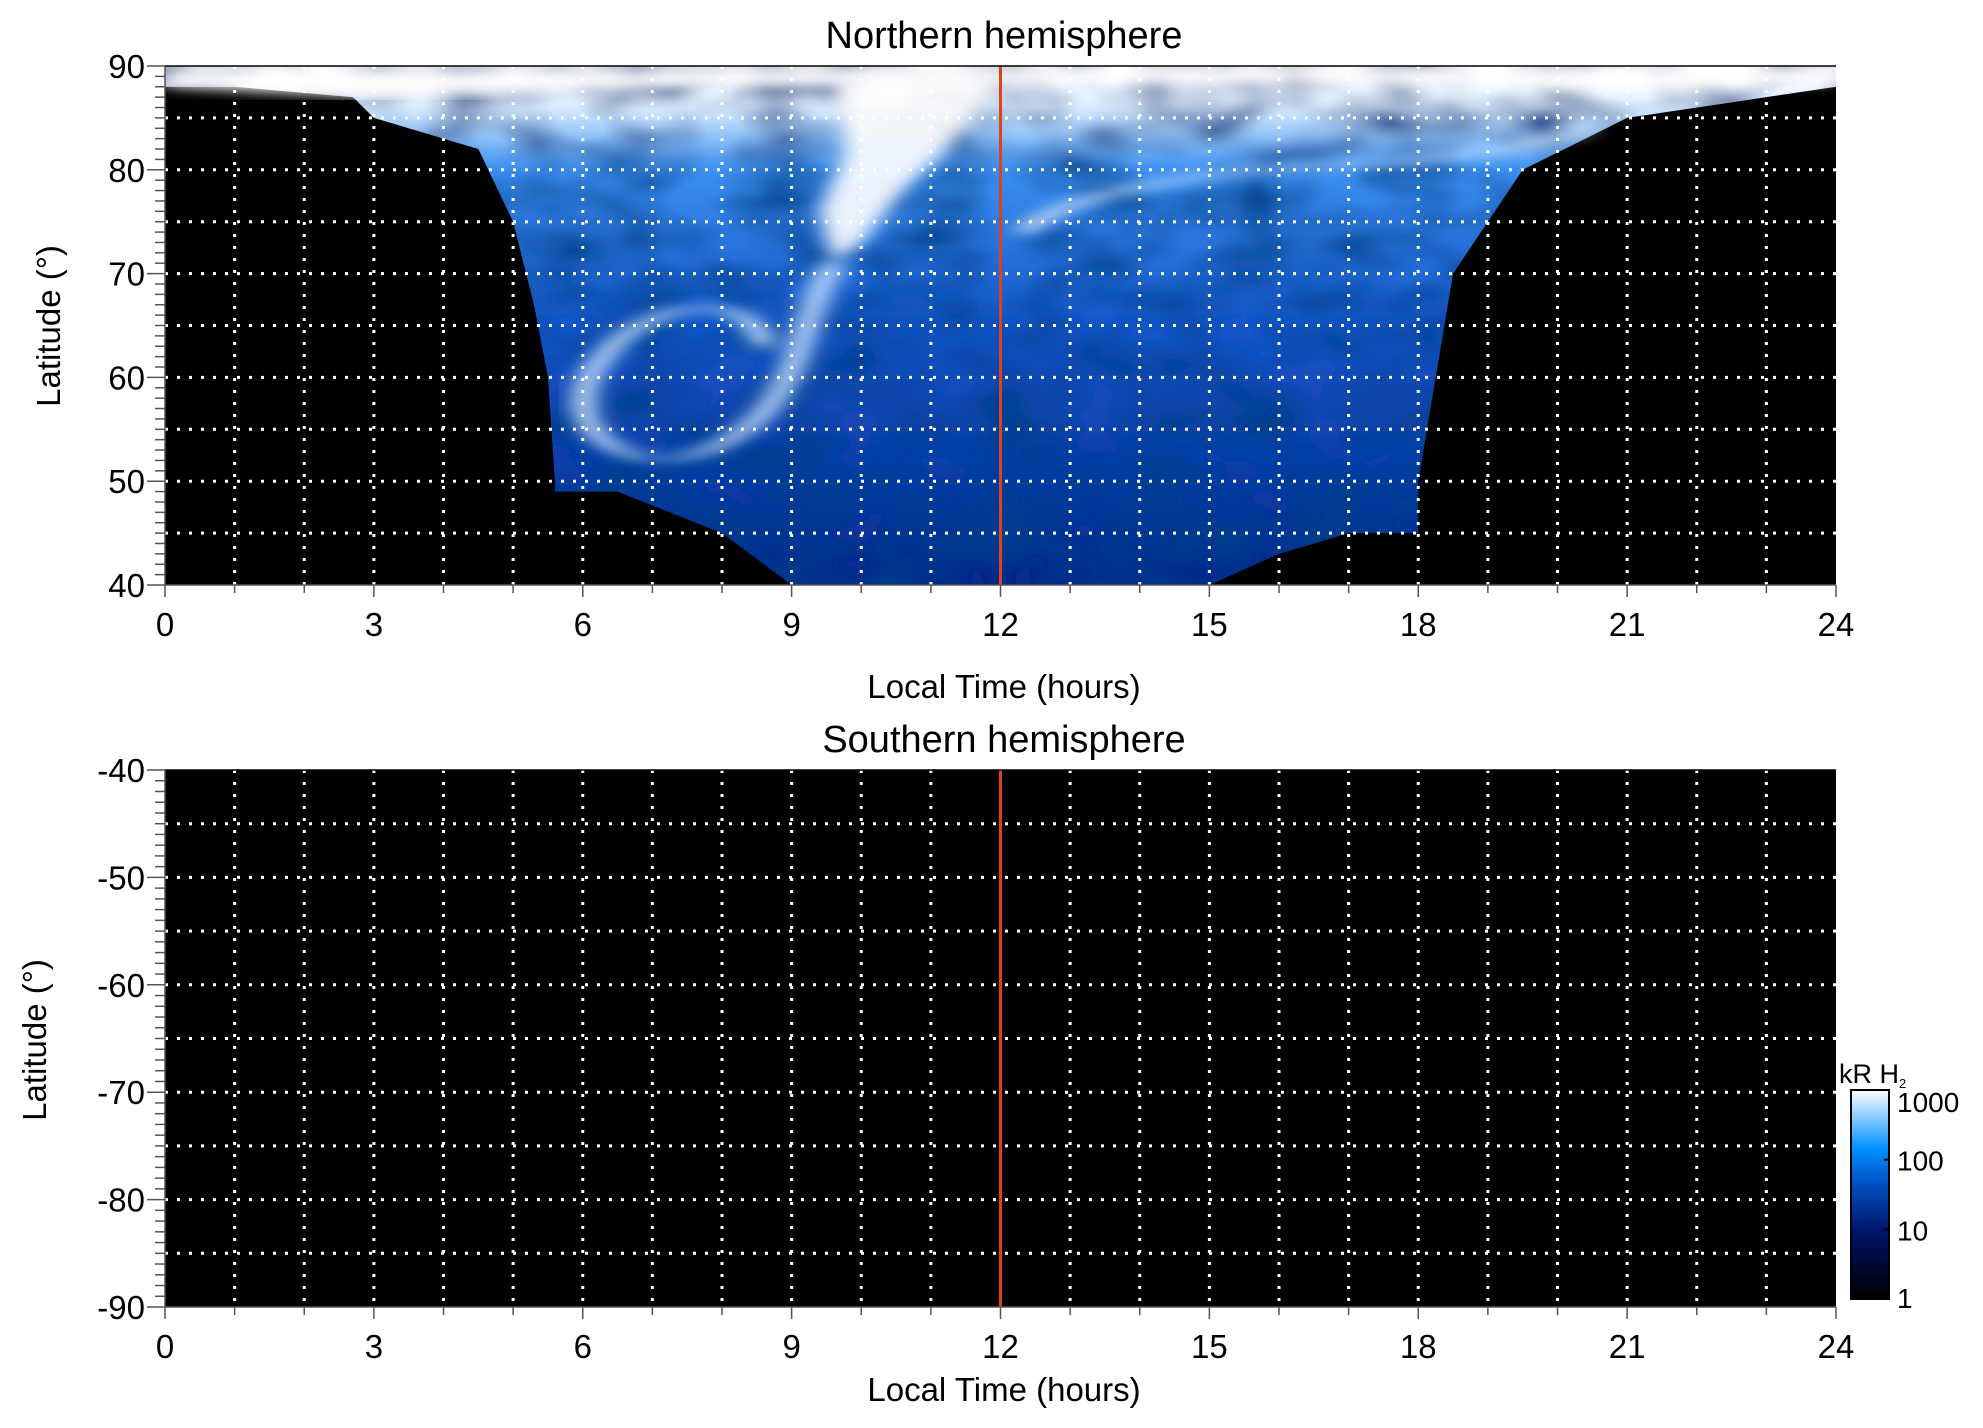  I want to click on southern-title: Southern hemisphere, so click(1003, 740).